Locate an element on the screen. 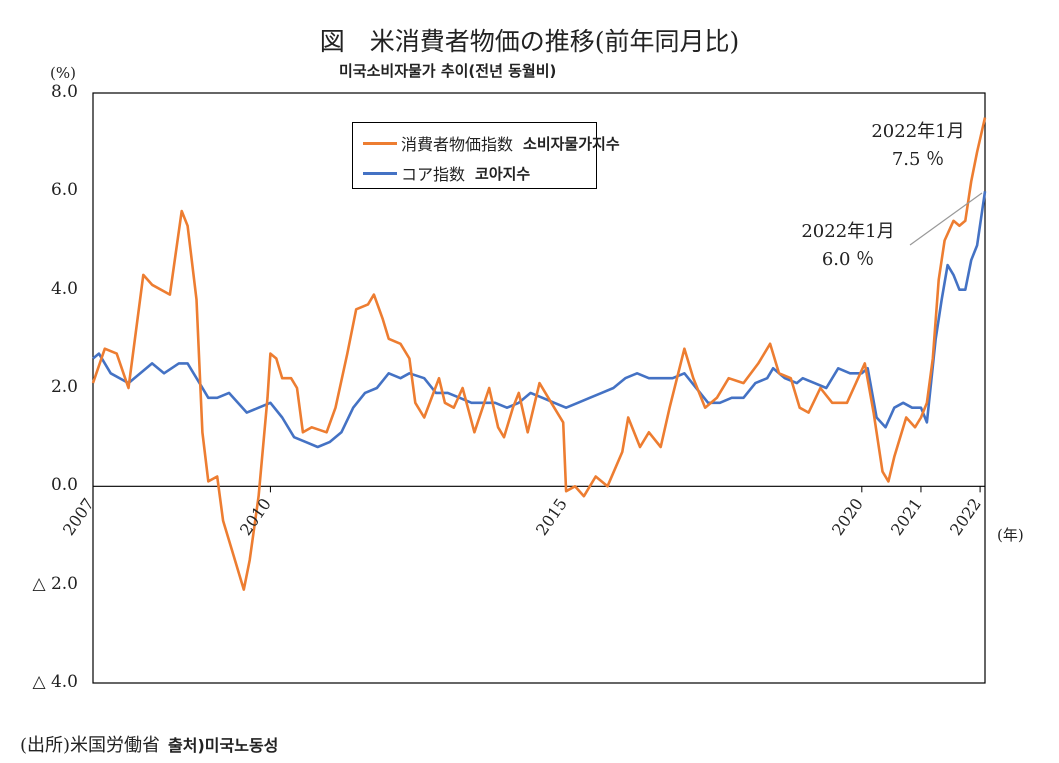  y-tick-label: 6.0 is located at coordinates (64, 190).